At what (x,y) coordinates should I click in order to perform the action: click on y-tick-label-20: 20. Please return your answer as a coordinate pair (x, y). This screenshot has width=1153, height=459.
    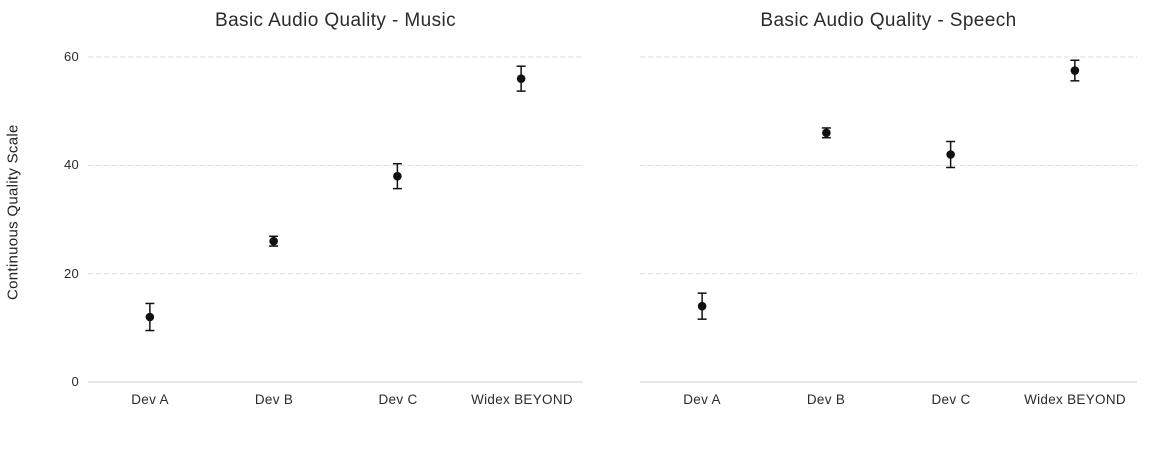
    Looking at the image, I should click on (71, 273).